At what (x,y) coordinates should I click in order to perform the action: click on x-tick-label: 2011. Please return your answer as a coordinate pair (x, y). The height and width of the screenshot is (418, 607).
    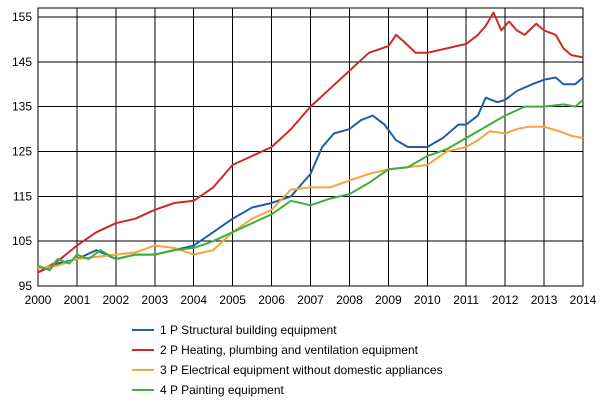
    Looking at the image, I should click on (466, 300).